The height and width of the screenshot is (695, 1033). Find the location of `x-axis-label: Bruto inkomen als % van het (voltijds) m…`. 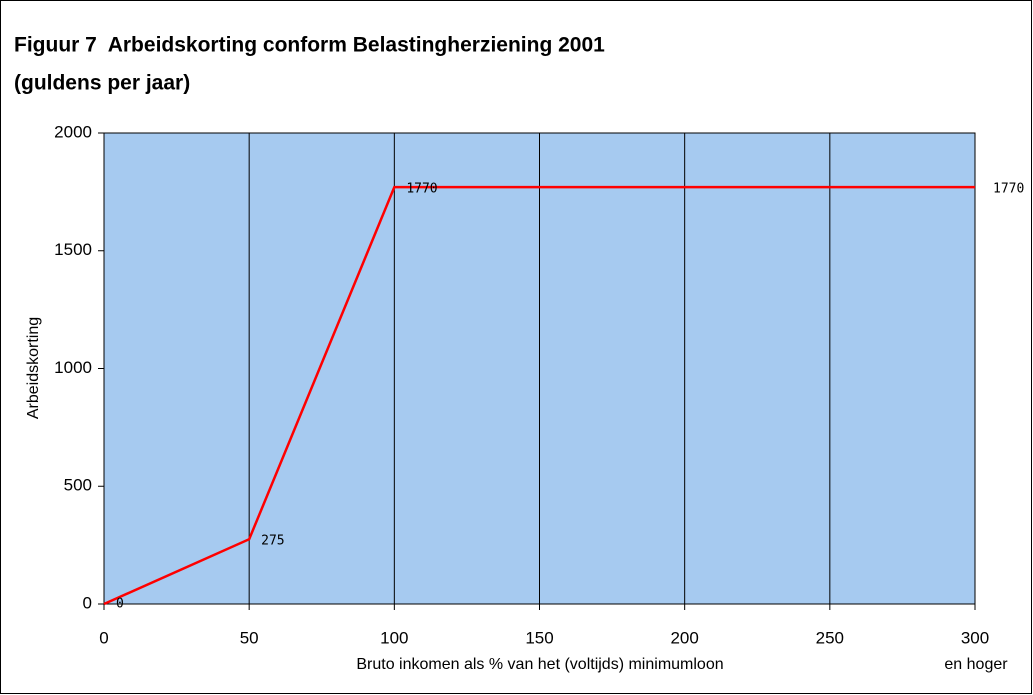

x-axis-label: Bruto inkomen als % van het (voltijds) m… is located at coordinates (539, 664).